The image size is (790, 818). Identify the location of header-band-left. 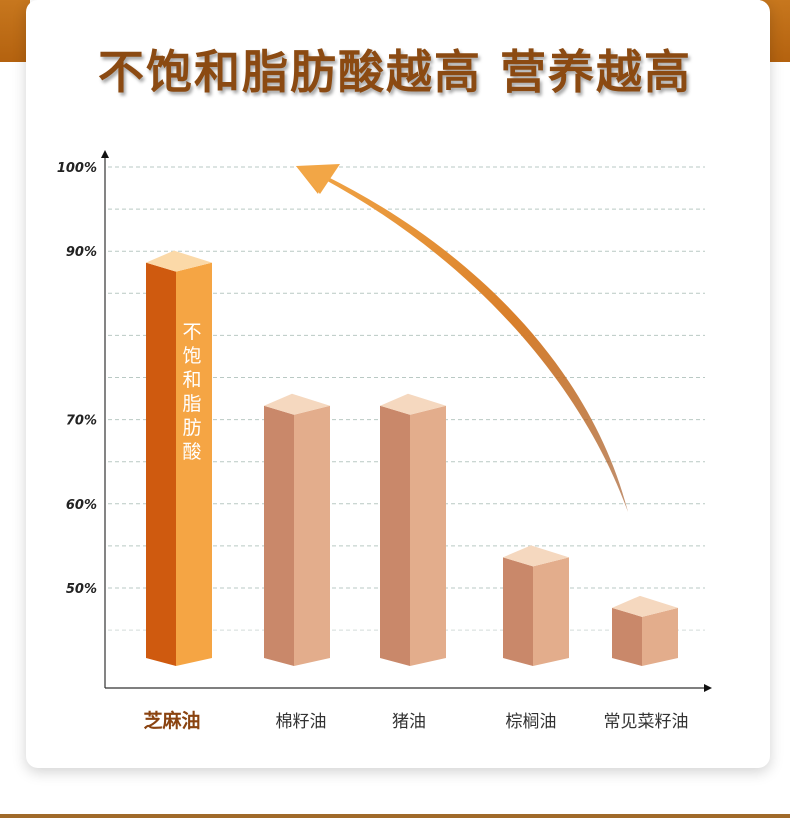
(15, 31).